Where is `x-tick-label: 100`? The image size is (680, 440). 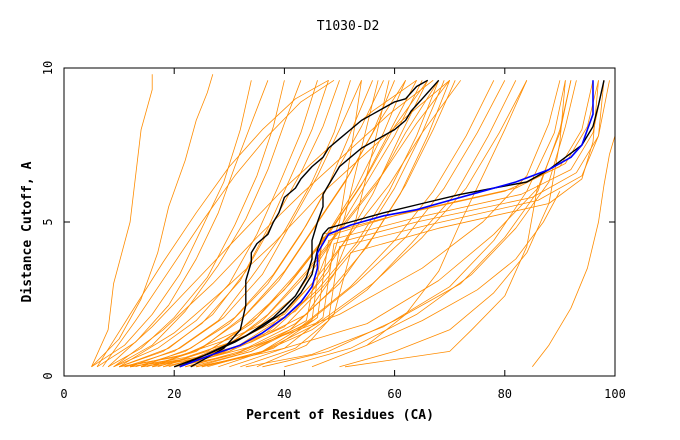 x-tick-label: 100 is located at coordinates (615, 394).